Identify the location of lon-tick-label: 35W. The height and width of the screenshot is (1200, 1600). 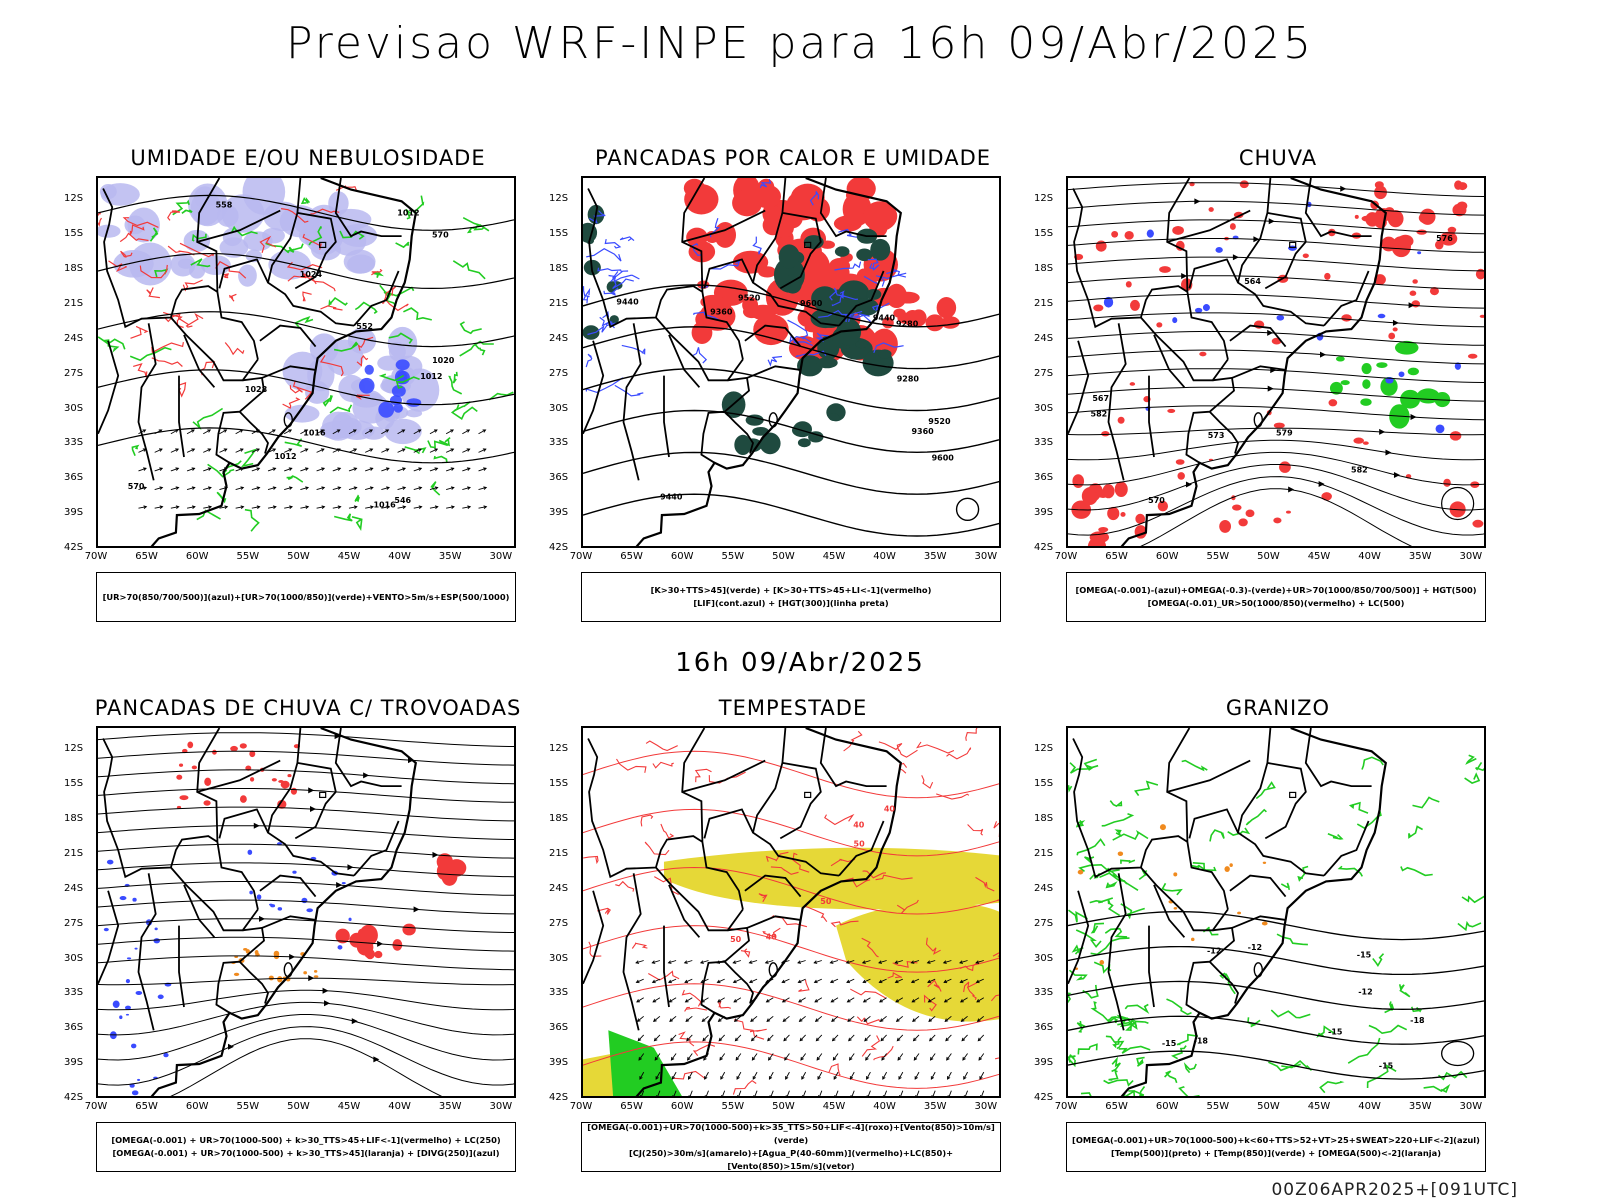
(935, 556).